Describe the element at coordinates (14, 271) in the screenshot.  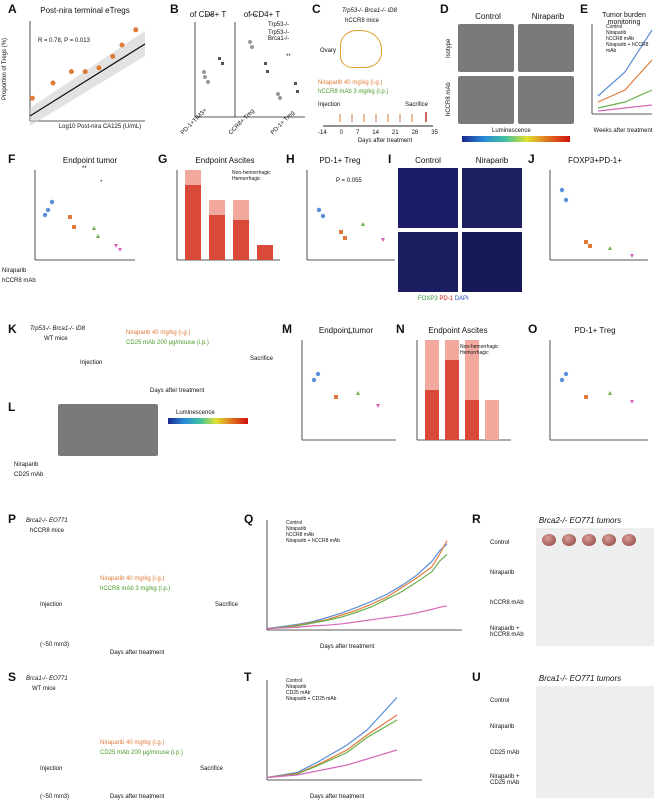
I see `panel-f-row1: Niraparib` at that location.